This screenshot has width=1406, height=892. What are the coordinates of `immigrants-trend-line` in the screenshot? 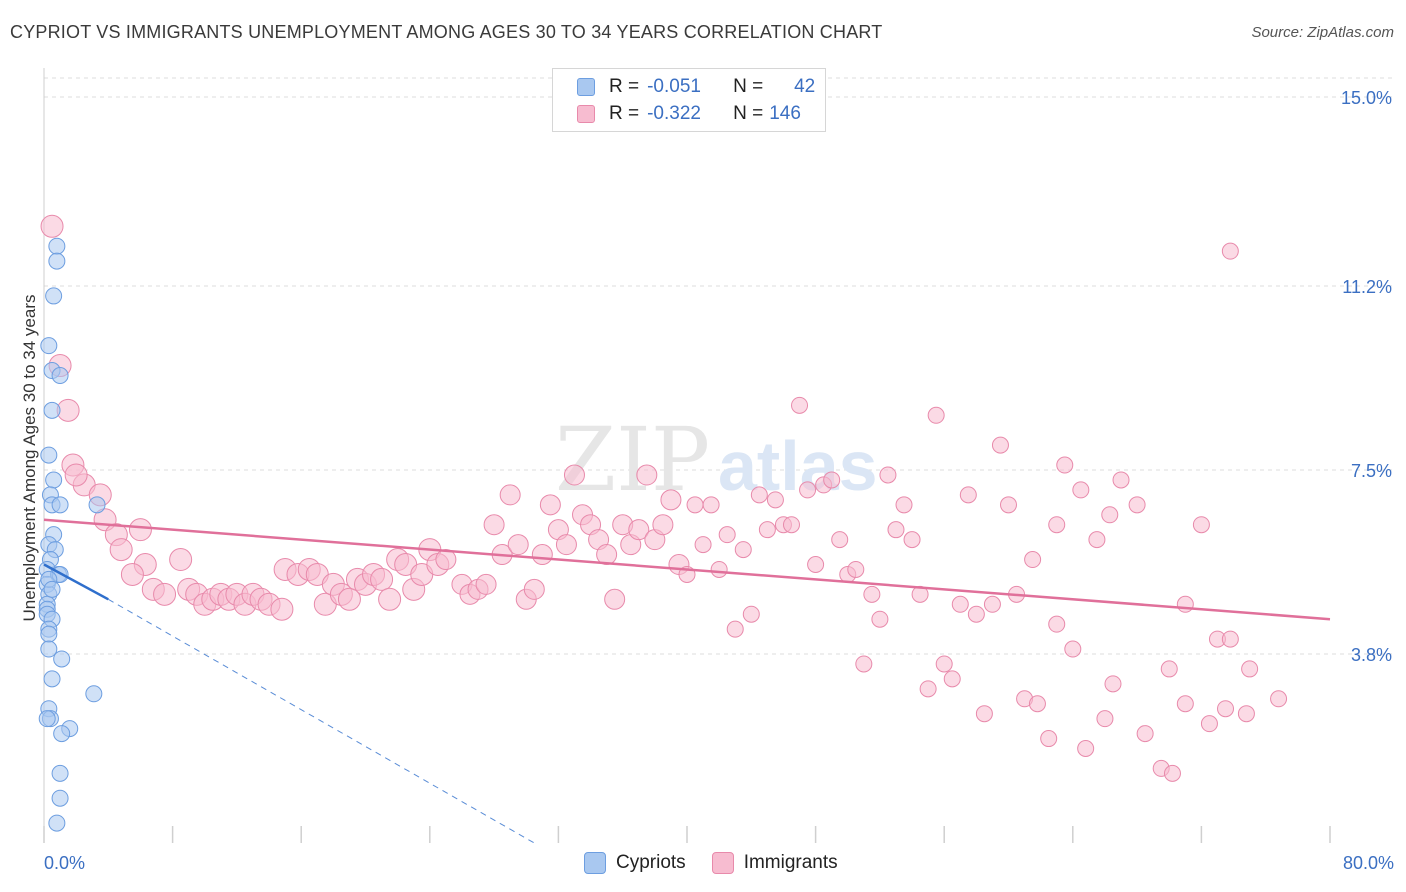 It's located at (687, 569).